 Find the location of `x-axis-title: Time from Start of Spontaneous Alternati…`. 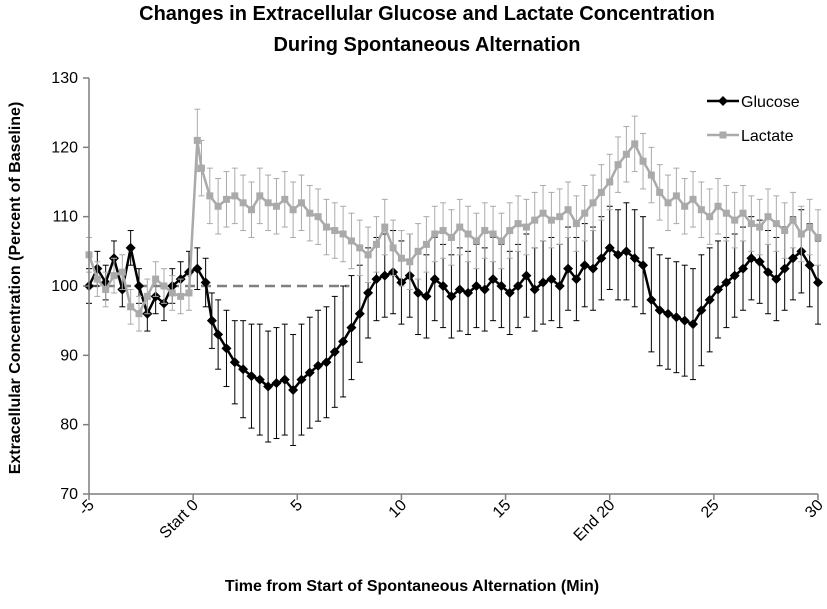

x-axis-title: Time from Start of Spontaneous Alternati… is located at coordinates (412, 586).